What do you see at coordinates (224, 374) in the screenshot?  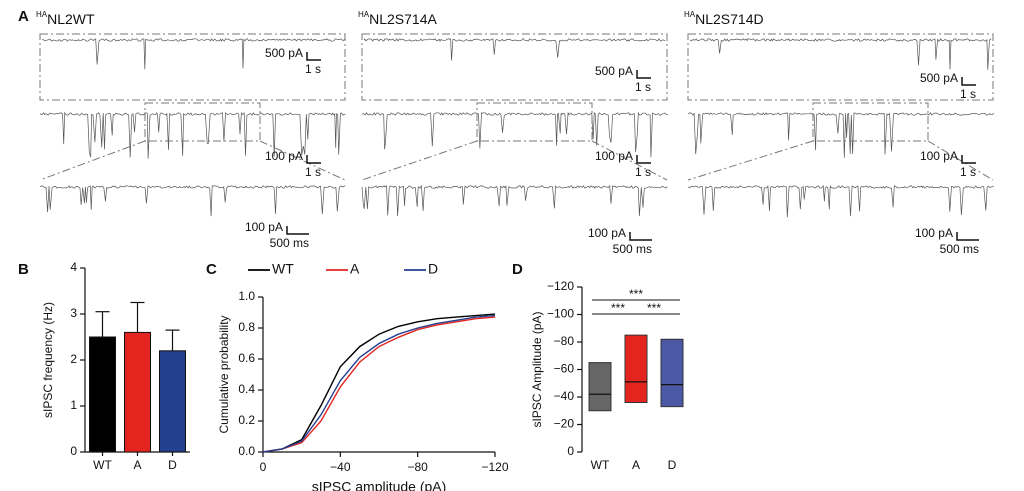 I see `y-axis-label: Cumulative probability` at bounding box center [224, 374].